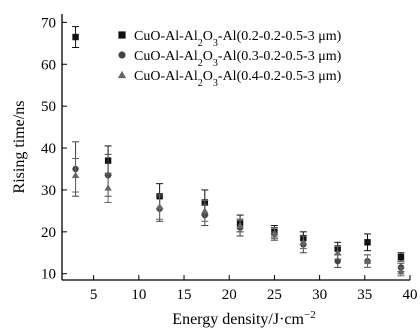  Describe the element at coordinates (122, 74) in the screenshot. I see `legend-marker-triangle` at that location.